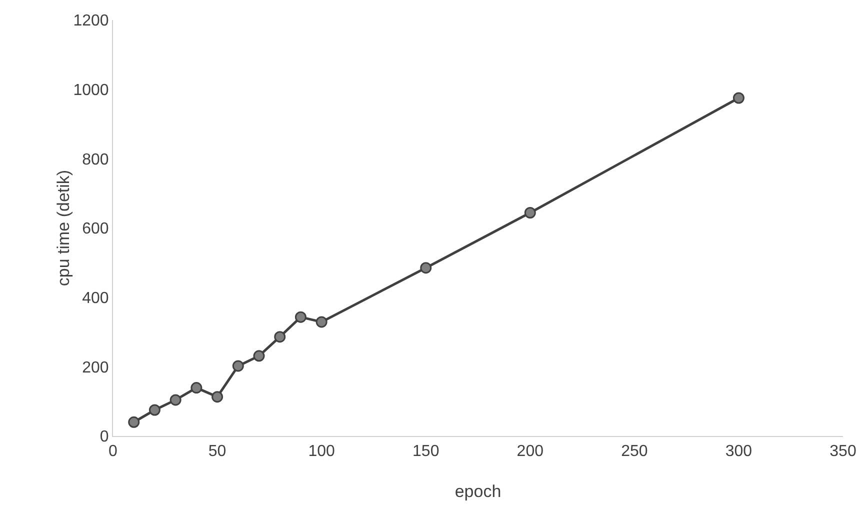 The height and width of the screenshot is (516, 866). I want to click on x-tick-label: 300, so click(738, 451).